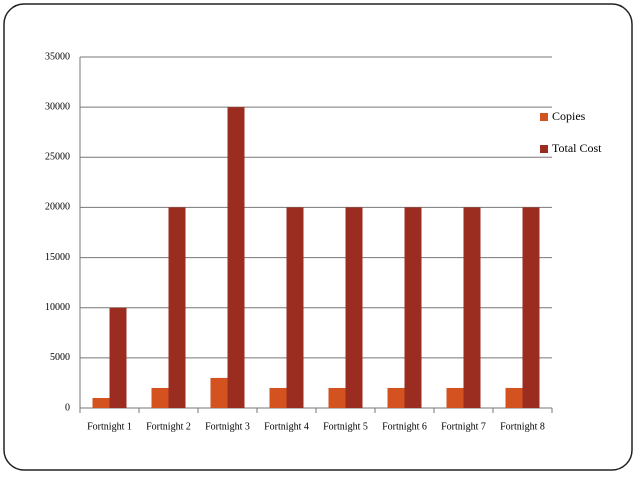  Describe the element at coordinates (286, 426) in the screenshot. I see `x-tick-label: Fortnight 4` at that location.